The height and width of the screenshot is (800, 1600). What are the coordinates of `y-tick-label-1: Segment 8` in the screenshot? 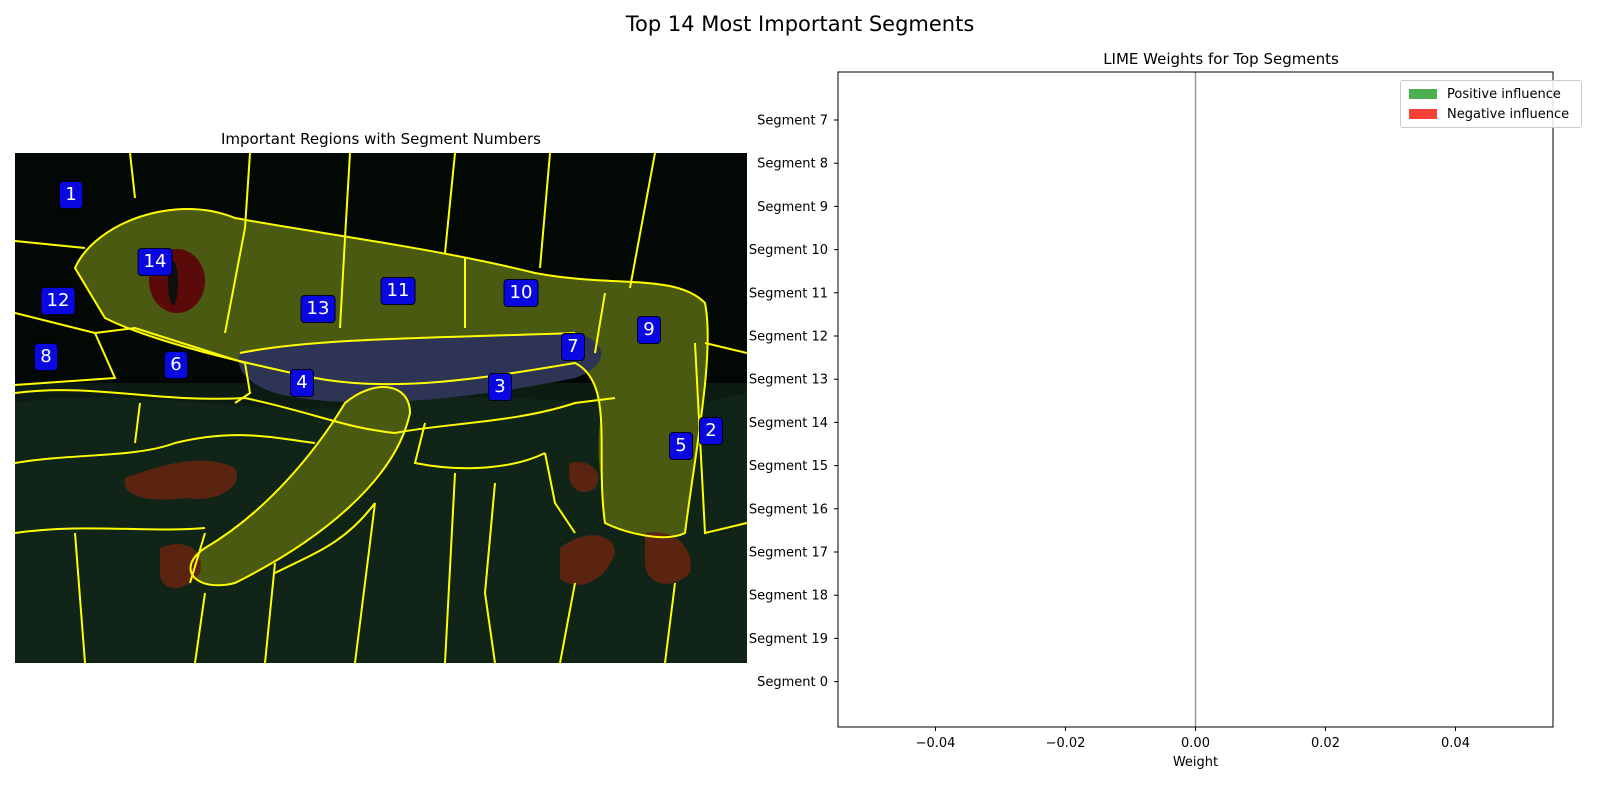 It's located at (792, 164).